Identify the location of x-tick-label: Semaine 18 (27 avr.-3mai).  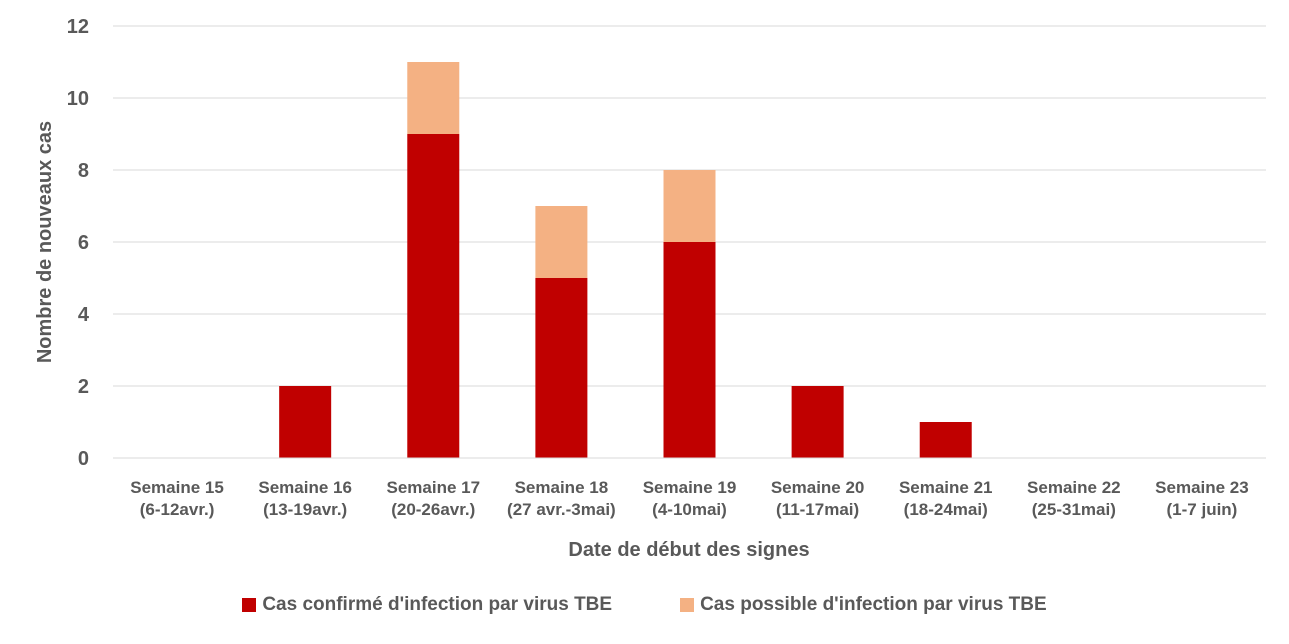
(561, 498).